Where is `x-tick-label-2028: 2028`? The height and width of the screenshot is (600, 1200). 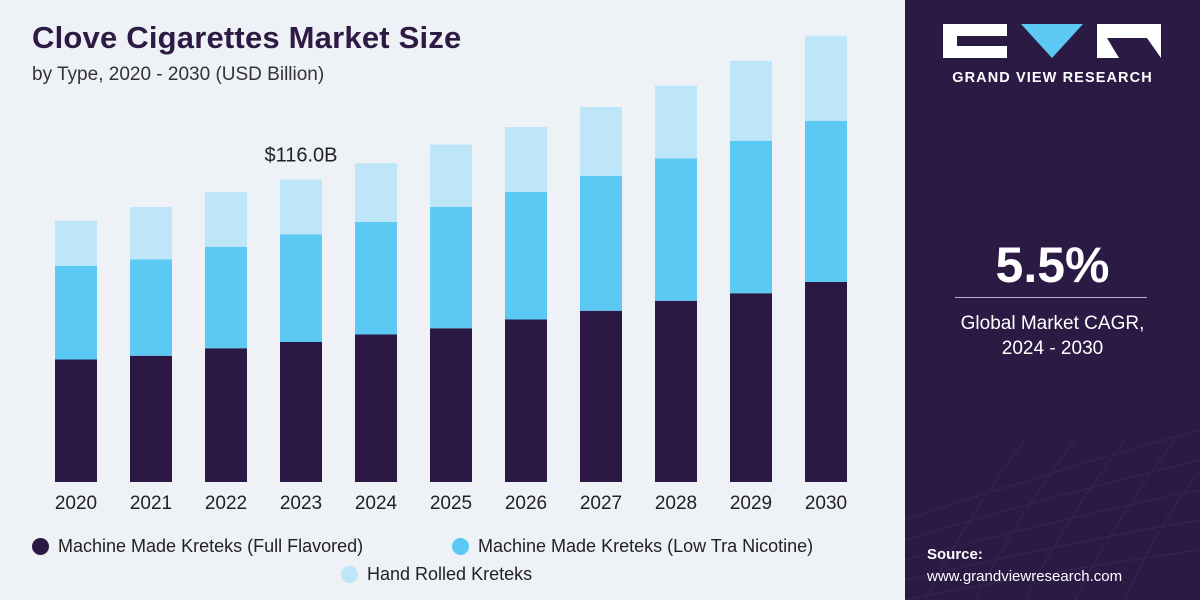 x-tick-label-2028: 2028 is located at coordinates (676, 503).